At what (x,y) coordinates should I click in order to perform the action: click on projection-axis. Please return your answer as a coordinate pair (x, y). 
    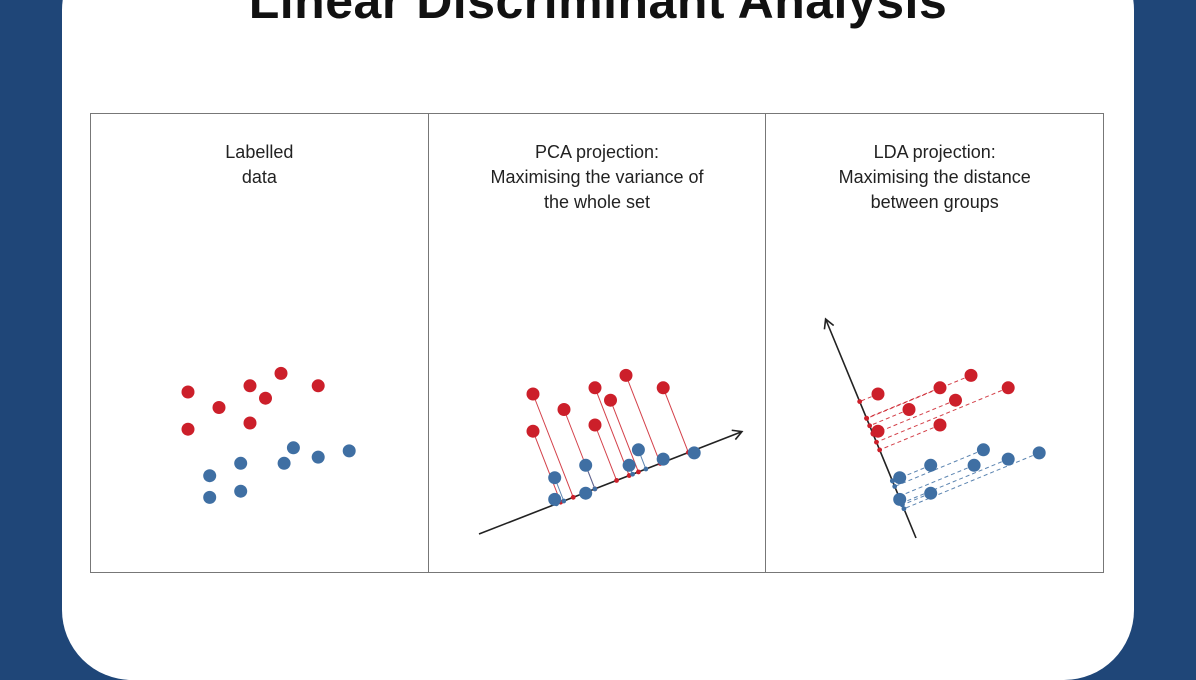
    Looking at the image, I should click on (610, 483).